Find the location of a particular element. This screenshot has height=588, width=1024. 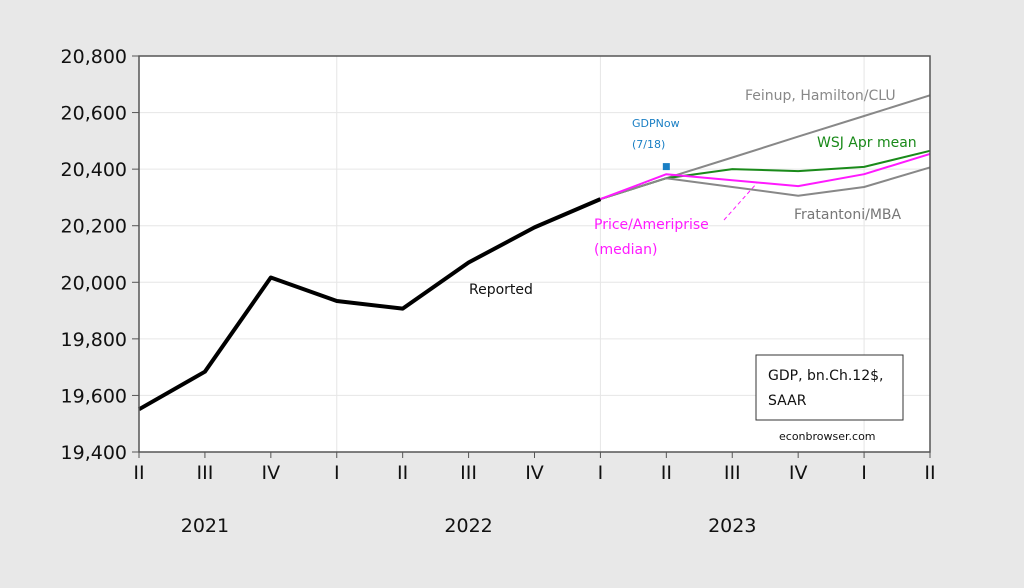

label-gdpnow-2: (7/18) is located at coordinates (648, 144).